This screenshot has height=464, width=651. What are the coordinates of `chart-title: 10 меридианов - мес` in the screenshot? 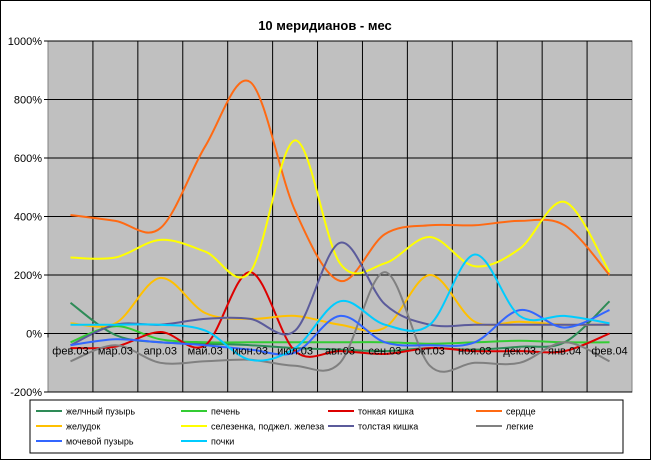 It's located at (325, 25).